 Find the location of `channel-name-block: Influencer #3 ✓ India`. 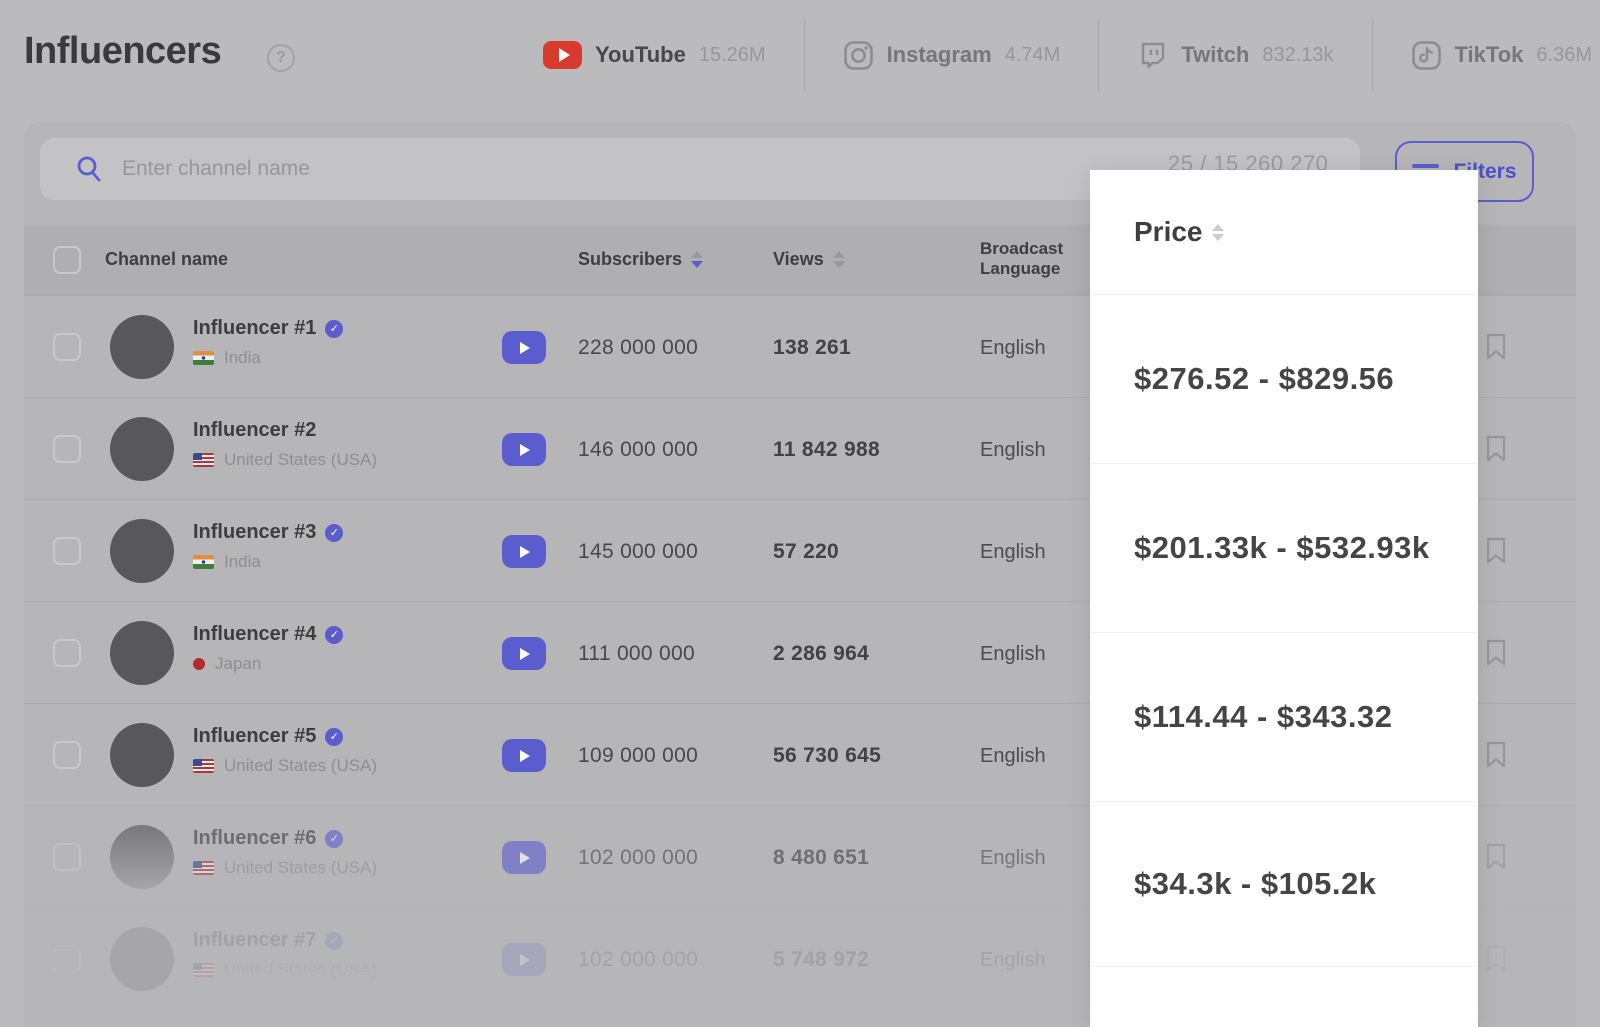

channel-name-block: Influencer #3 ✓ India is located at coordinates (268, 546).